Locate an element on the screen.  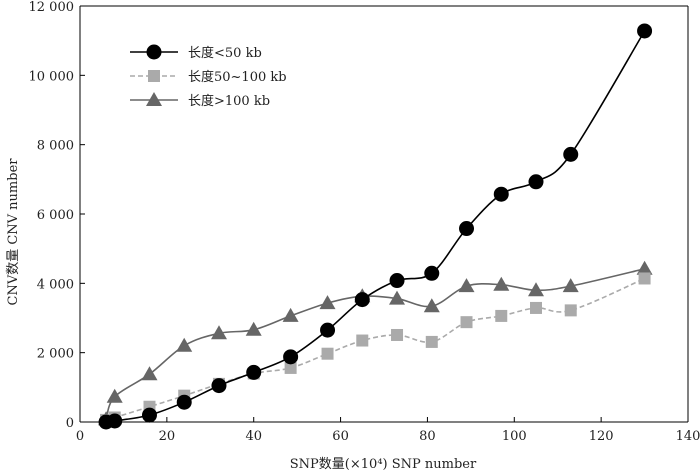
y-tick-label: 0 is located at coordinates (70, 423).